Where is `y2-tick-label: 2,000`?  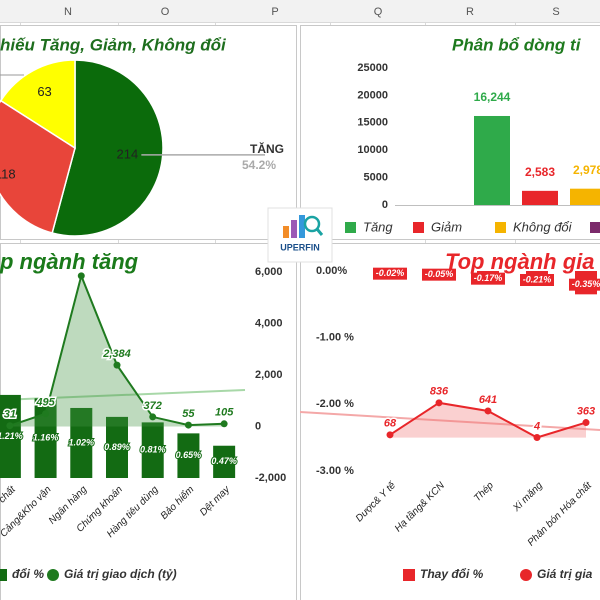
y2-tick-label: 2,000 is located at coordinates (269, 375).